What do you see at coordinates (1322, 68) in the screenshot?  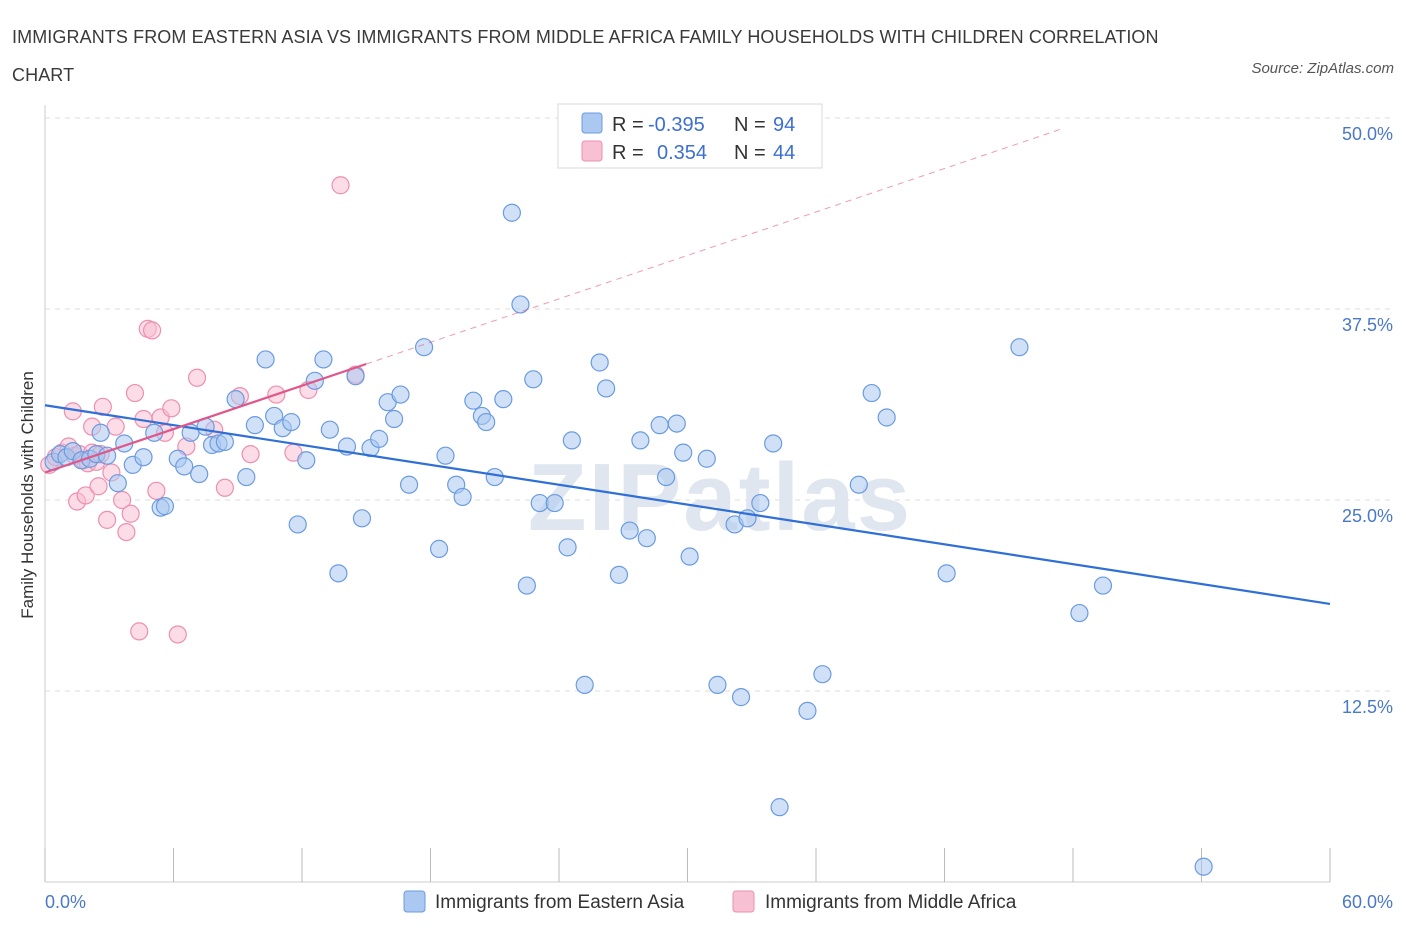 I see `chart-source: Source: ZipAtlas.com` at bounding box center [1322, 68].